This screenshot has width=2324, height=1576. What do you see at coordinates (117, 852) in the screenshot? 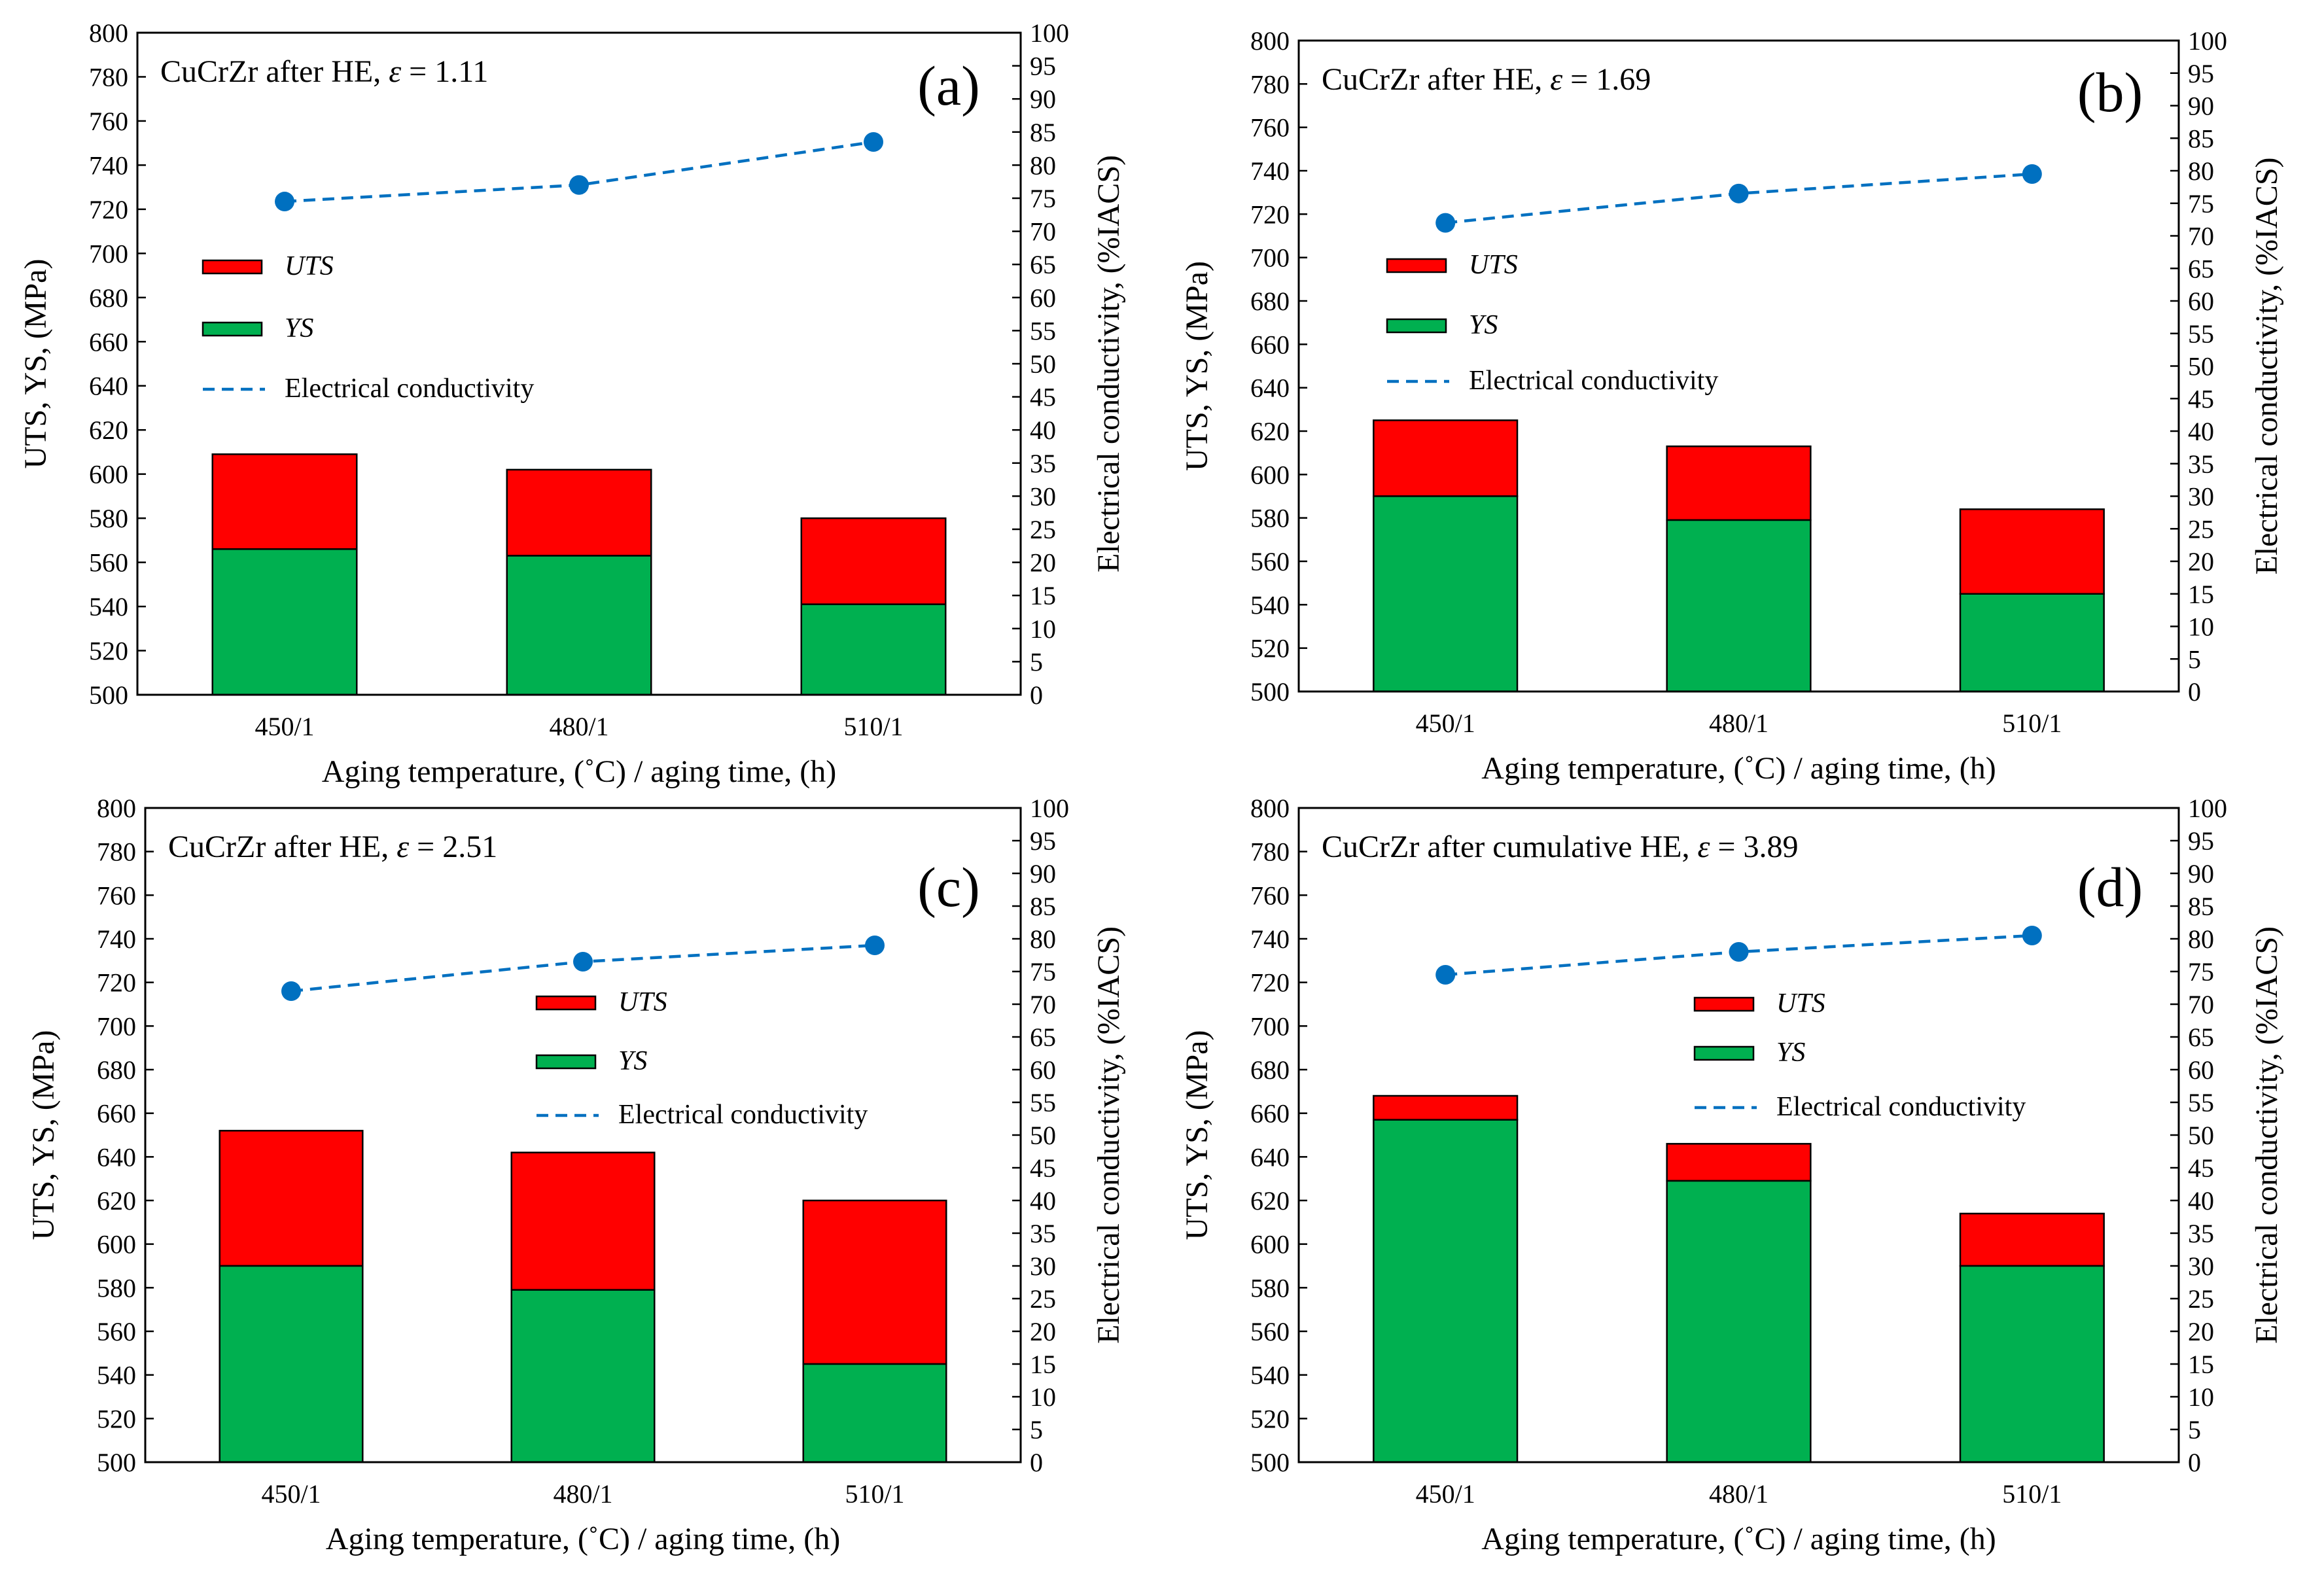
I see `y-tick-label: 780` at bounding box center [117, 852].